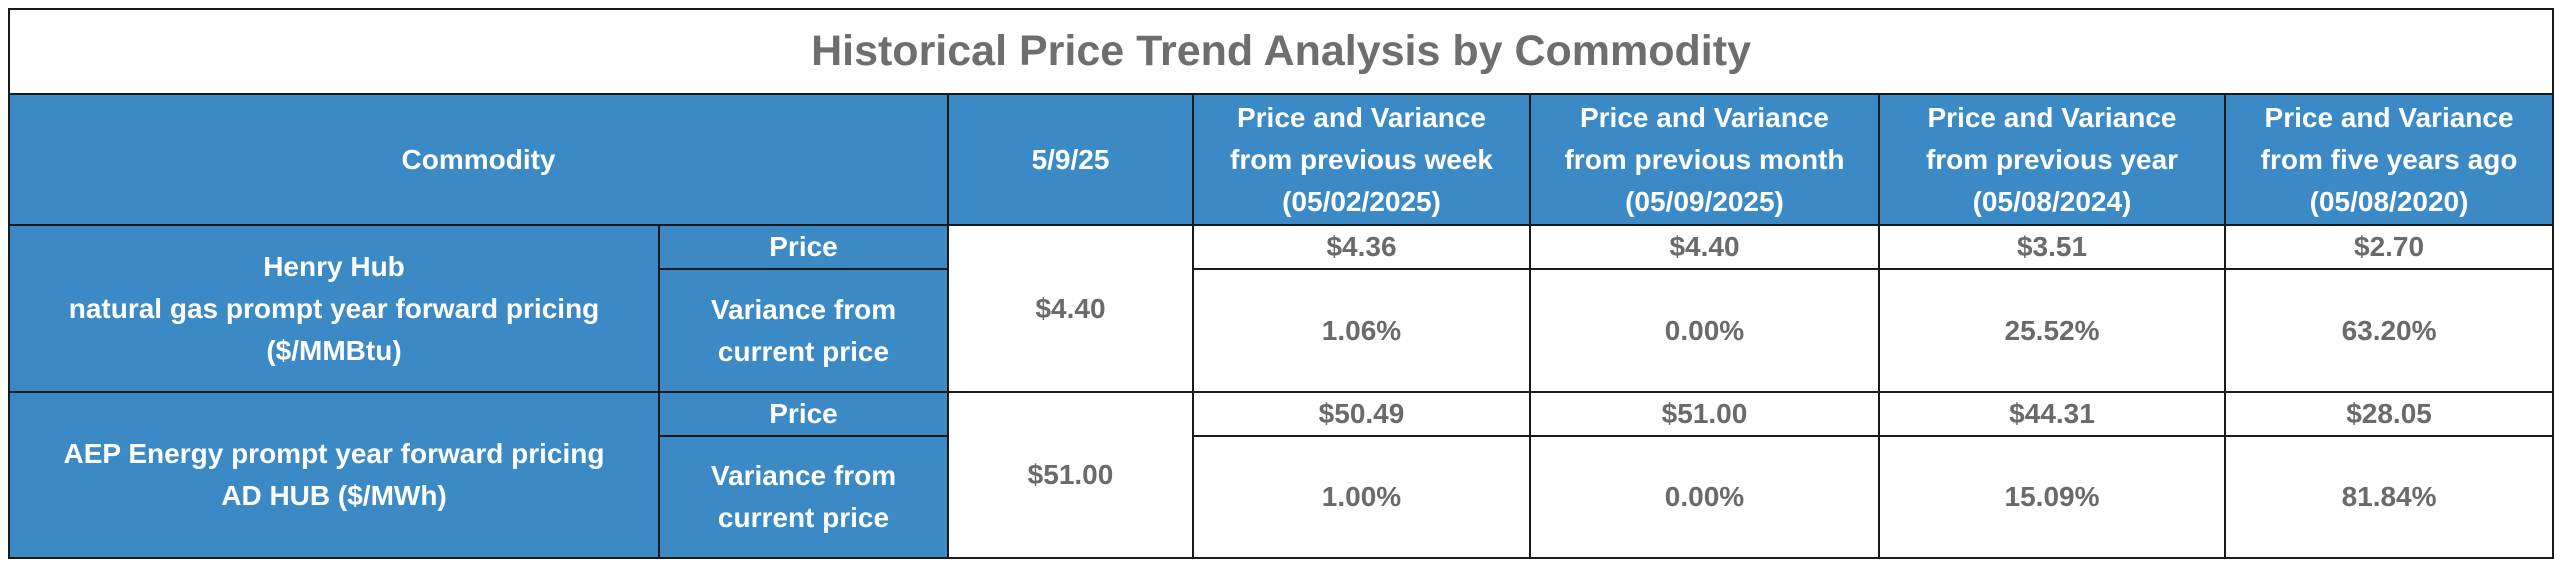 The image size is (2560, 562). I want to click on cell-line: (05/02/2025), so click(1361, 201).